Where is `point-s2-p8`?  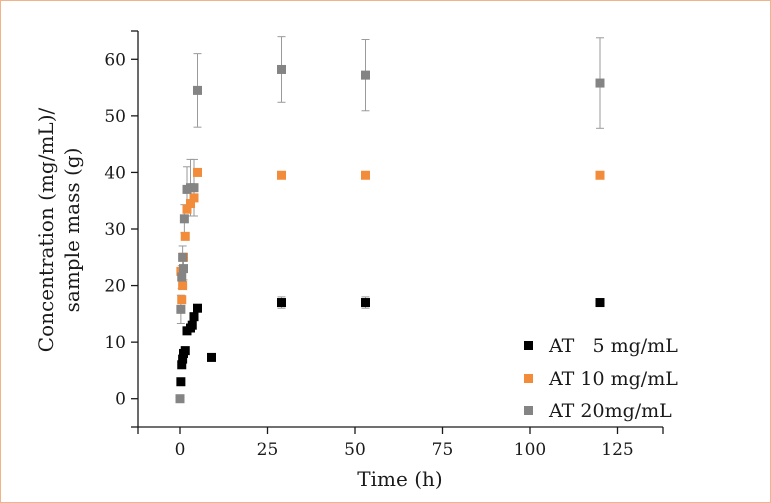 point-s2-p8 is located at coordinates (194, 198).